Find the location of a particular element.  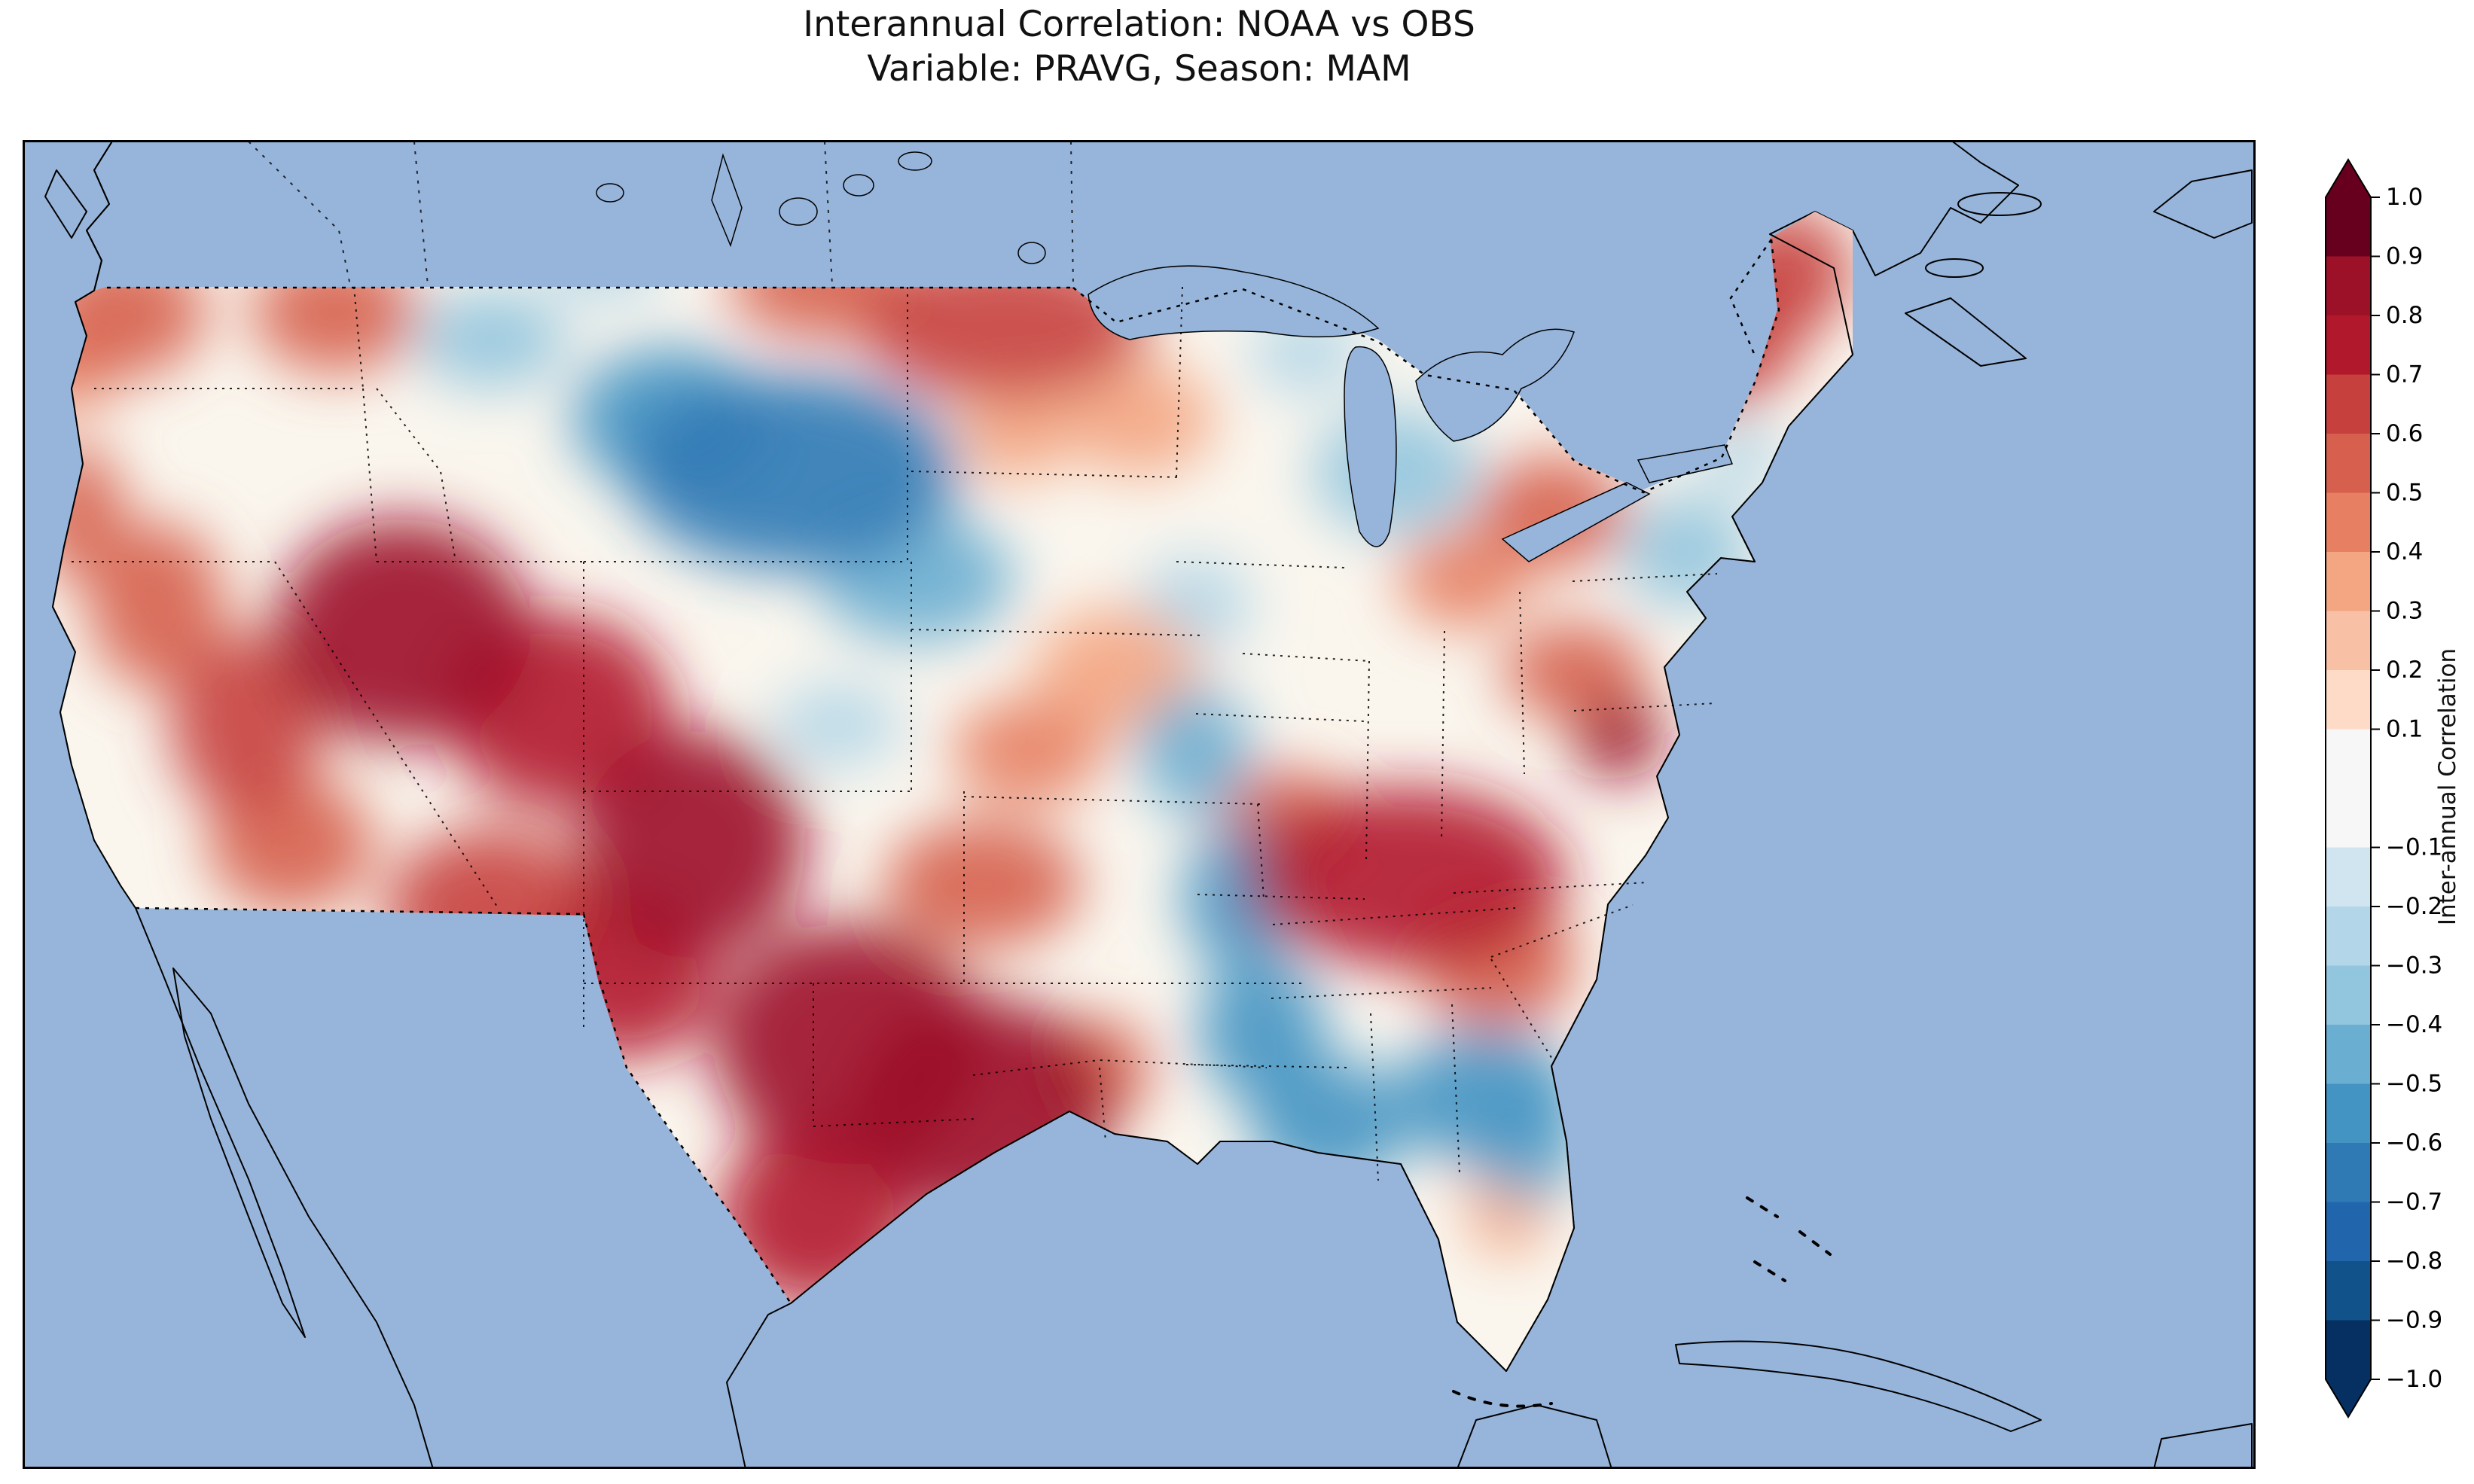

colorbar-tick-label: −1.0 is located at coordinates (2414, 1379).